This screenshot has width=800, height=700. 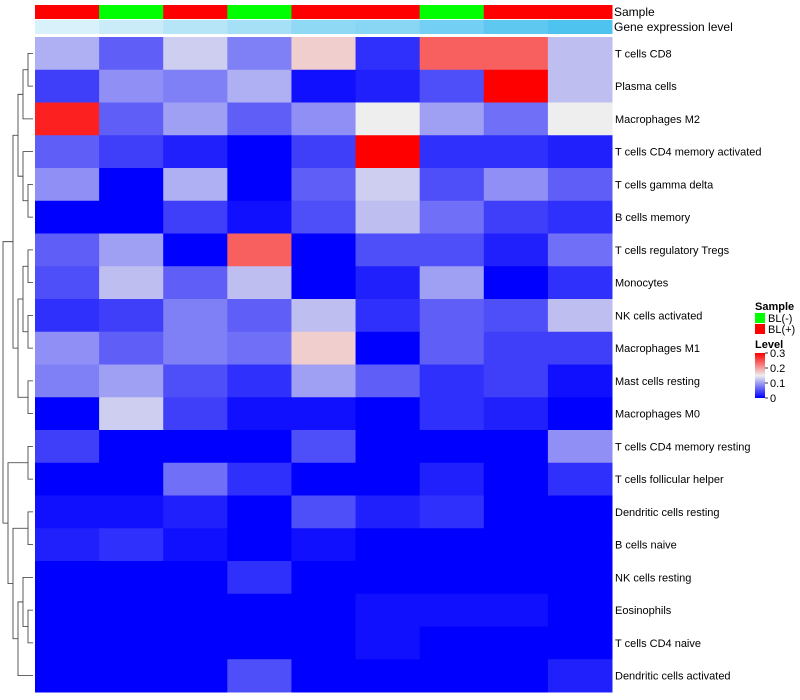 What do you see at coordinates (646, 546) in the screenshot?
I see `row-label: B cells naive` at bounding box center [646, 546].